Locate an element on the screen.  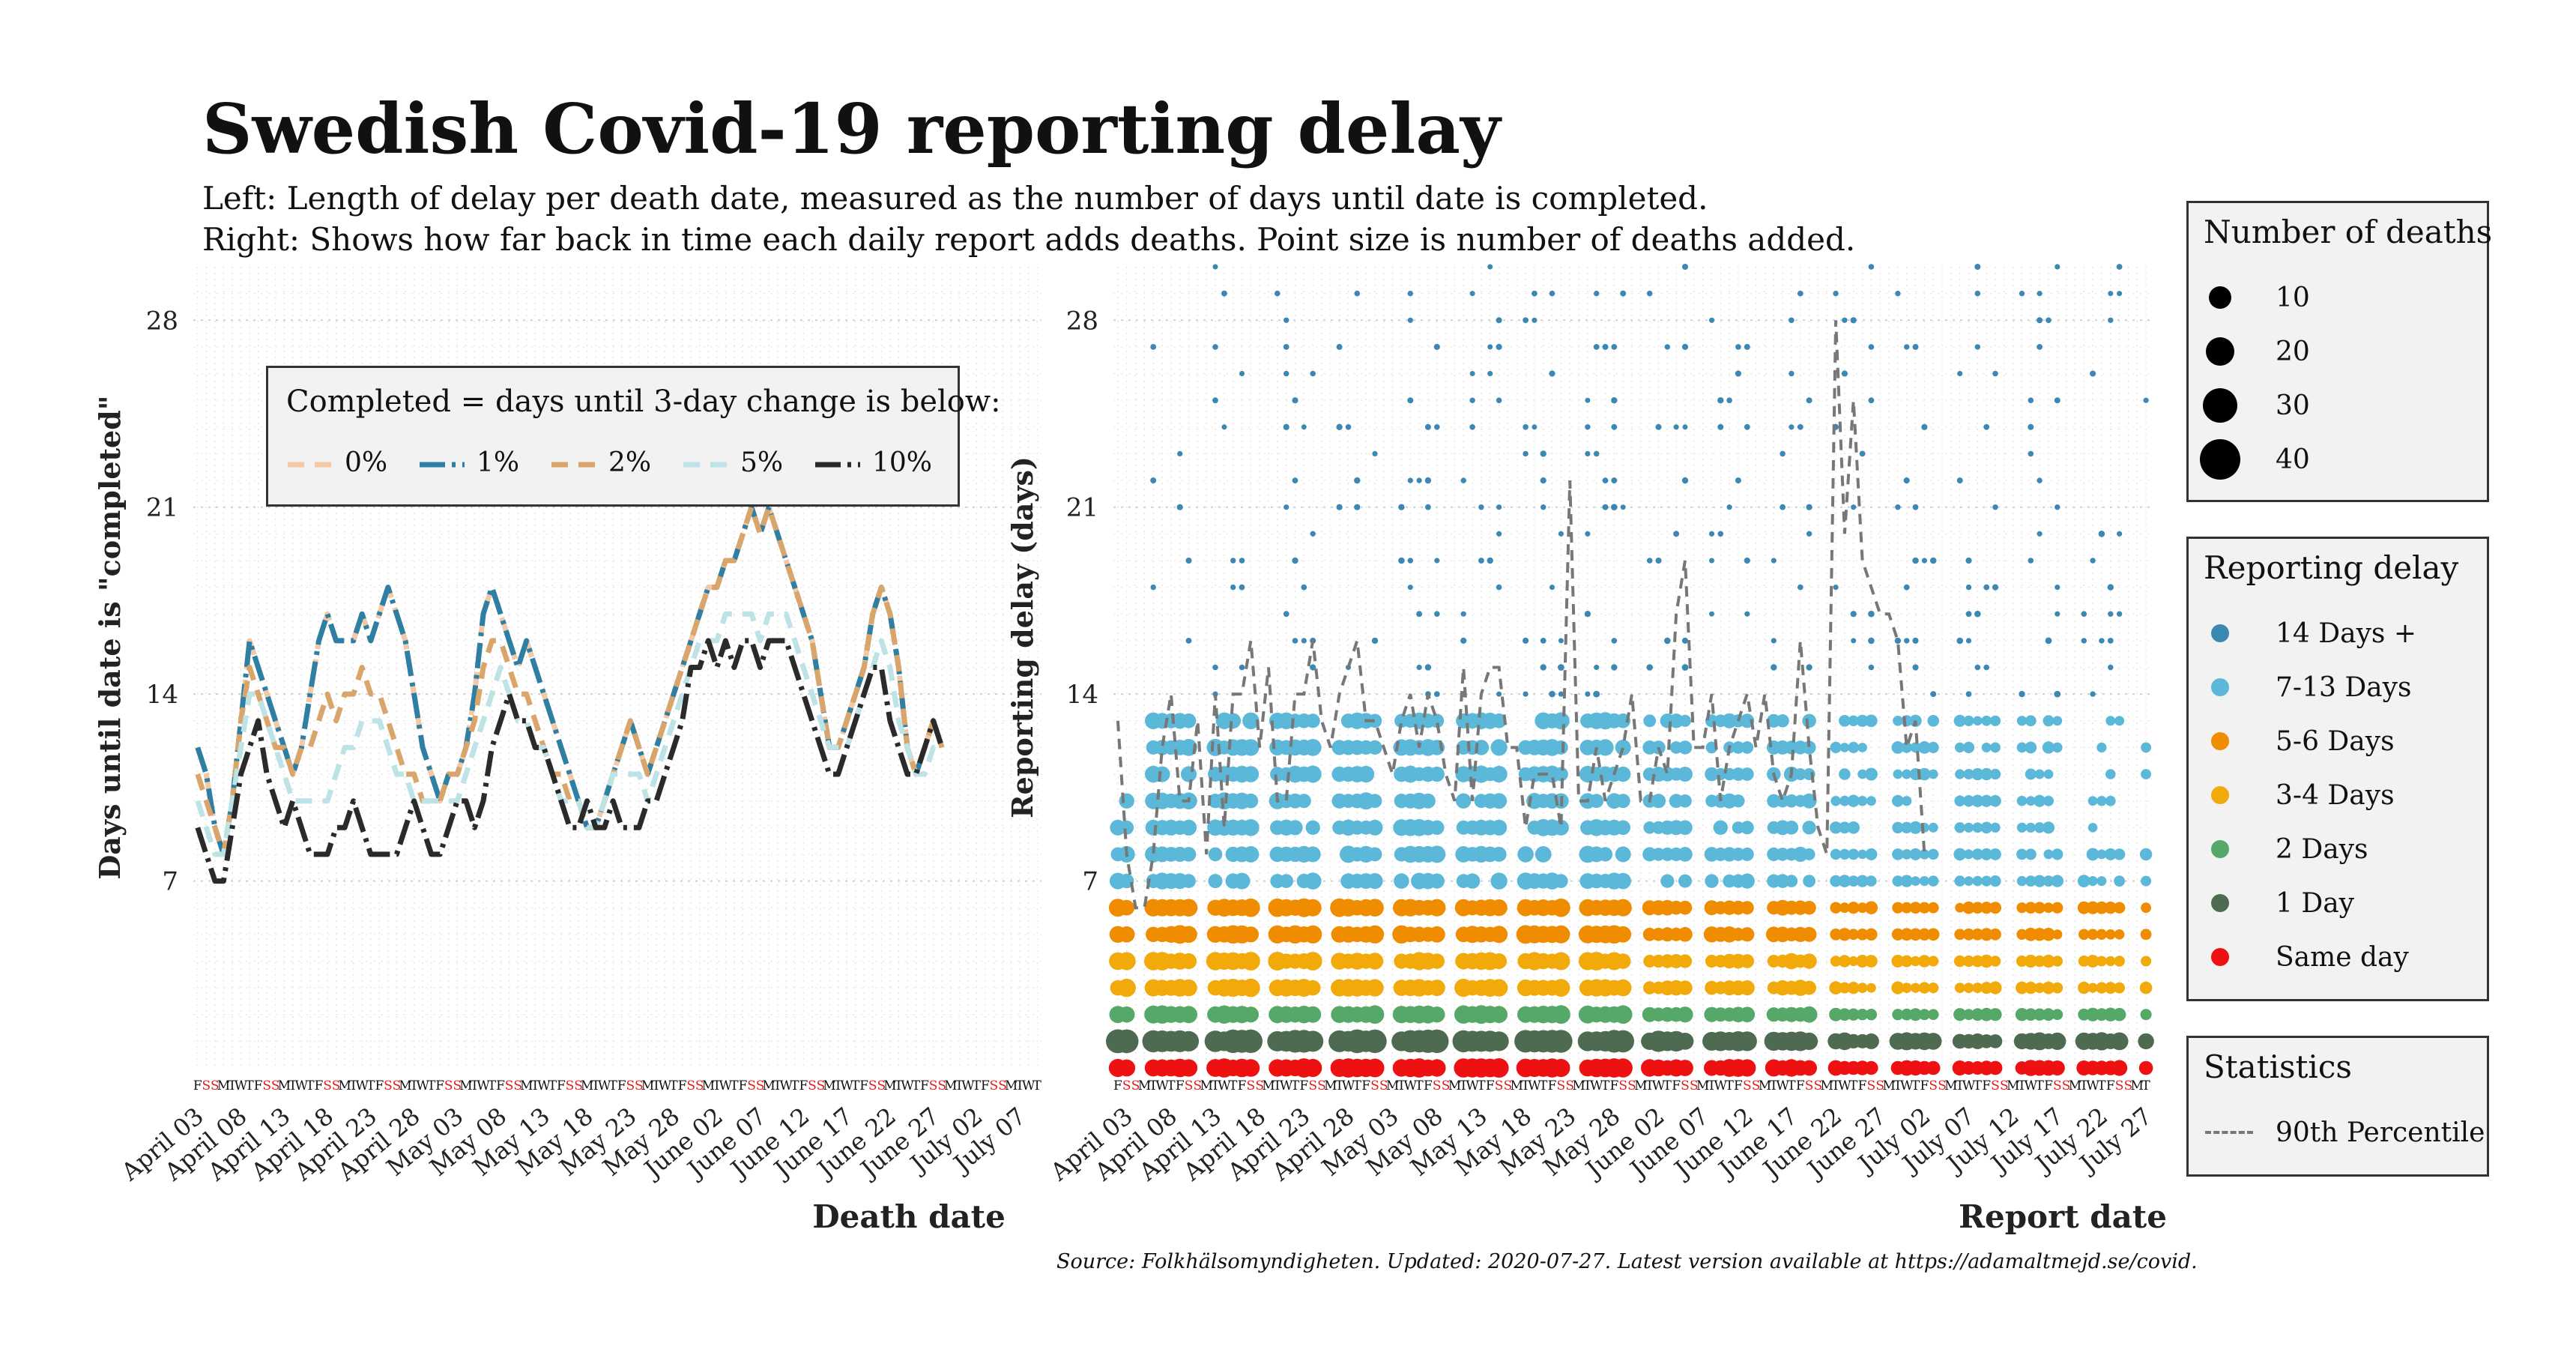
delay-legend-item: Same day is located at coordinates (2338, 957).